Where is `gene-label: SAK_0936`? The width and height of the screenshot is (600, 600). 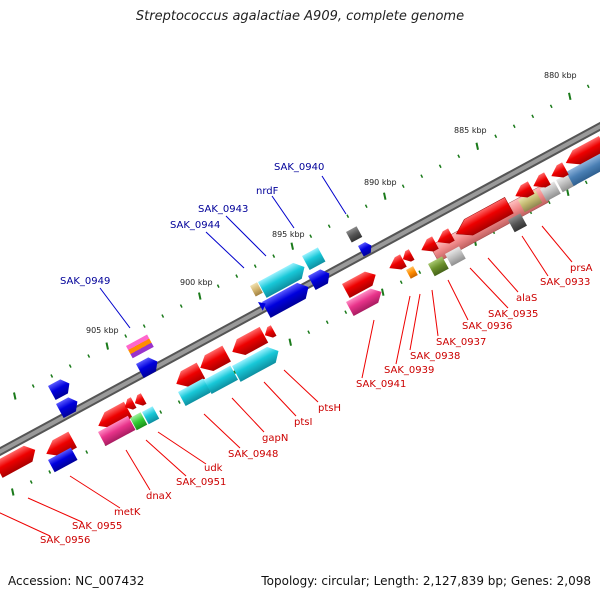 gene-label: SAK_0936 is located at coordinates (487, 326).